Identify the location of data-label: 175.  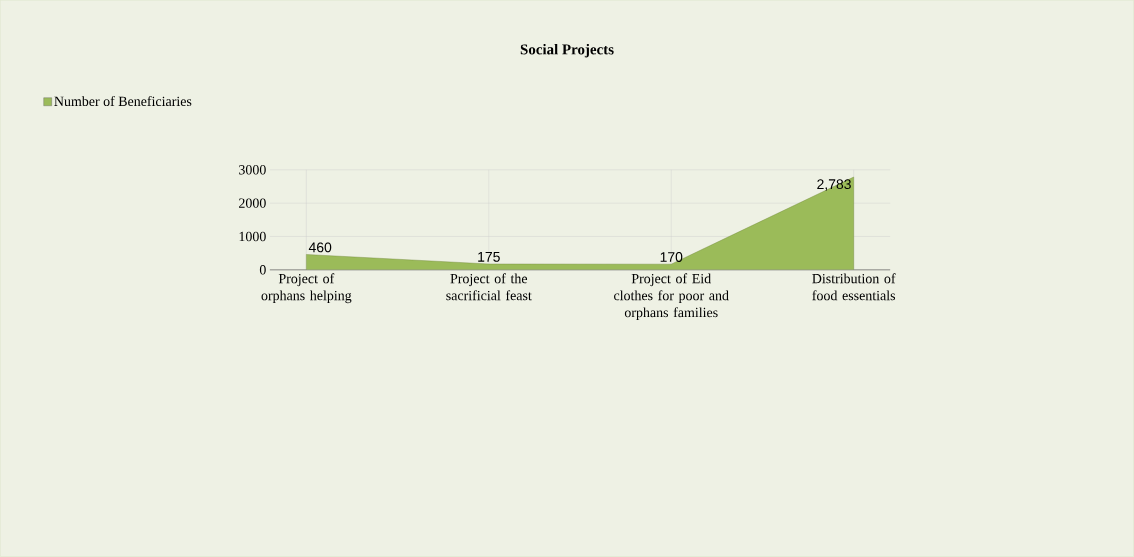
(489, 257).